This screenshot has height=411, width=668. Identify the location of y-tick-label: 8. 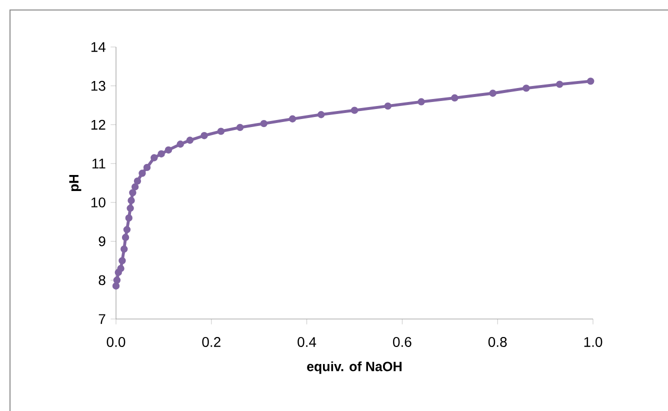
(102, 280).